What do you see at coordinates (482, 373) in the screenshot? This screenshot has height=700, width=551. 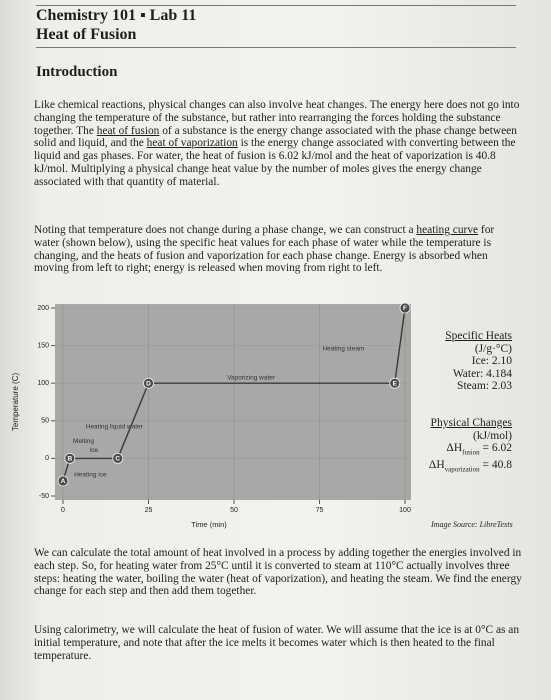 I see `side-item: Water: 4.184` at bounding box center [482, 373].